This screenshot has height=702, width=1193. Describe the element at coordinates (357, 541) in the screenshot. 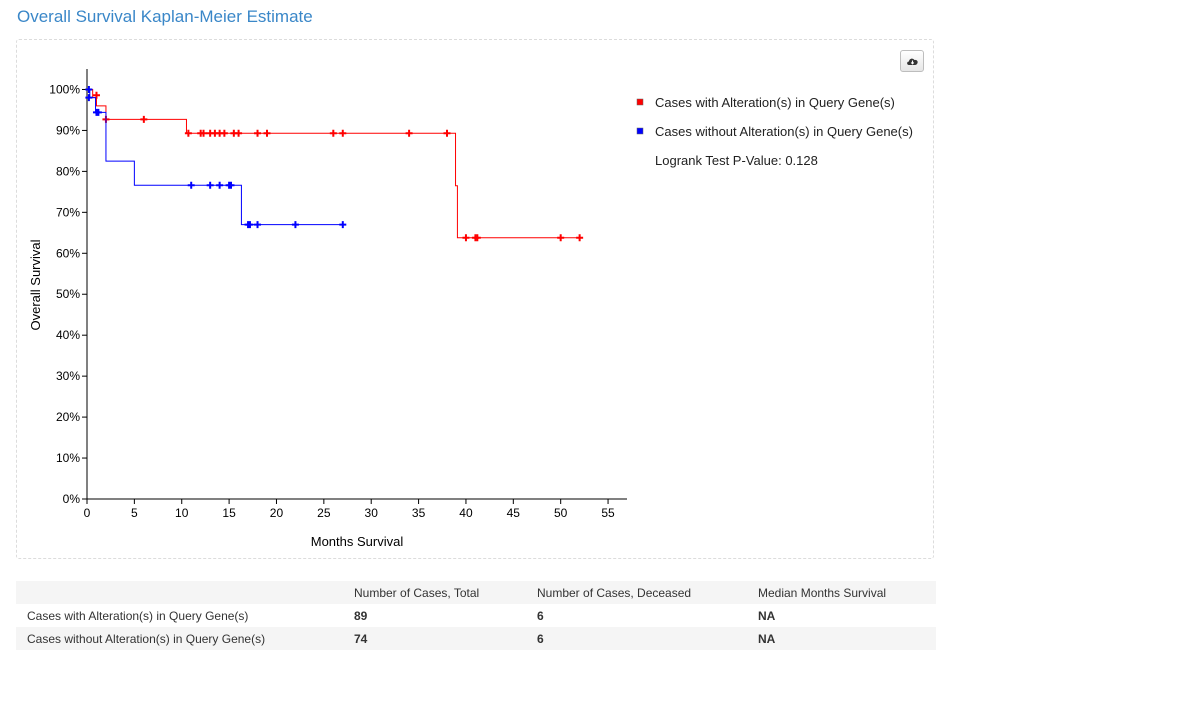

I see `x-axis-label: Months Survival` at that location.